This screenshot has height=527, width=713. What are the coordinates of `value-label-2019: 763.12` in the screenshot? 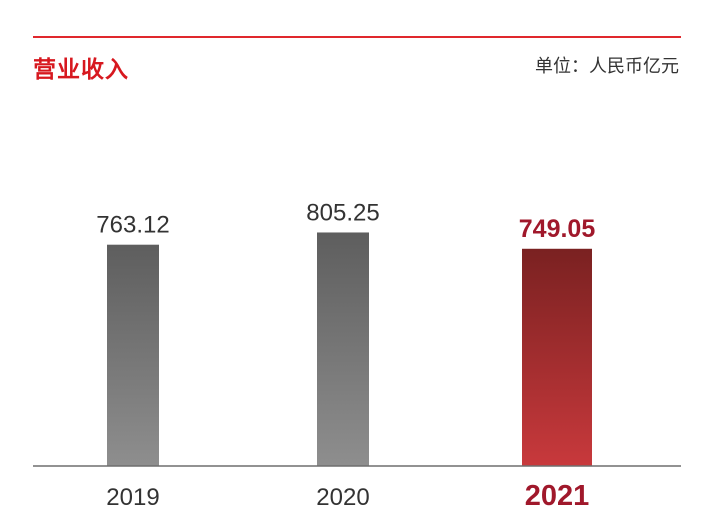 It's located at (132, 225).